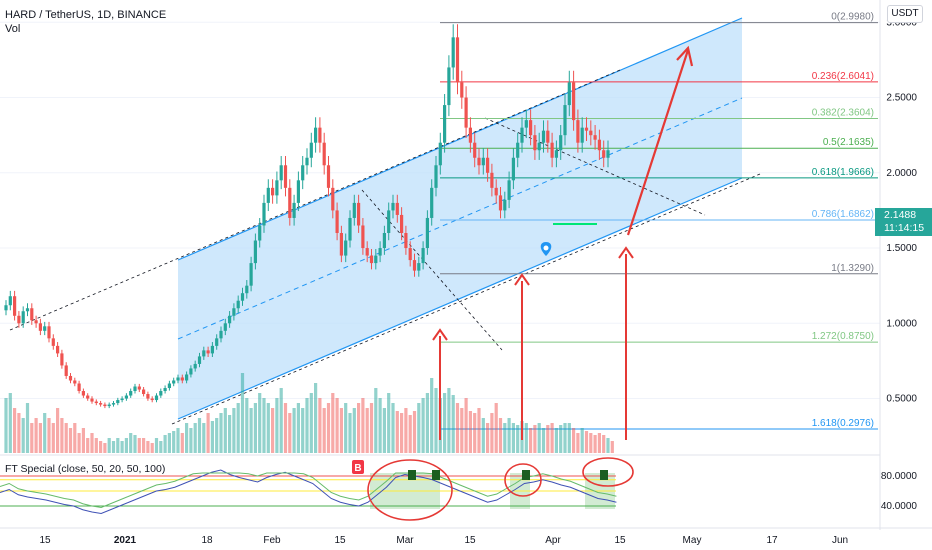 This screenshot has width=932, height=550. Describe the element at coordinates (443, 540) in the screenshot. I see `time-axis: 15 2021 18 Feb 15 Mar 15 Apr 15 May 17 Jun` at that location.